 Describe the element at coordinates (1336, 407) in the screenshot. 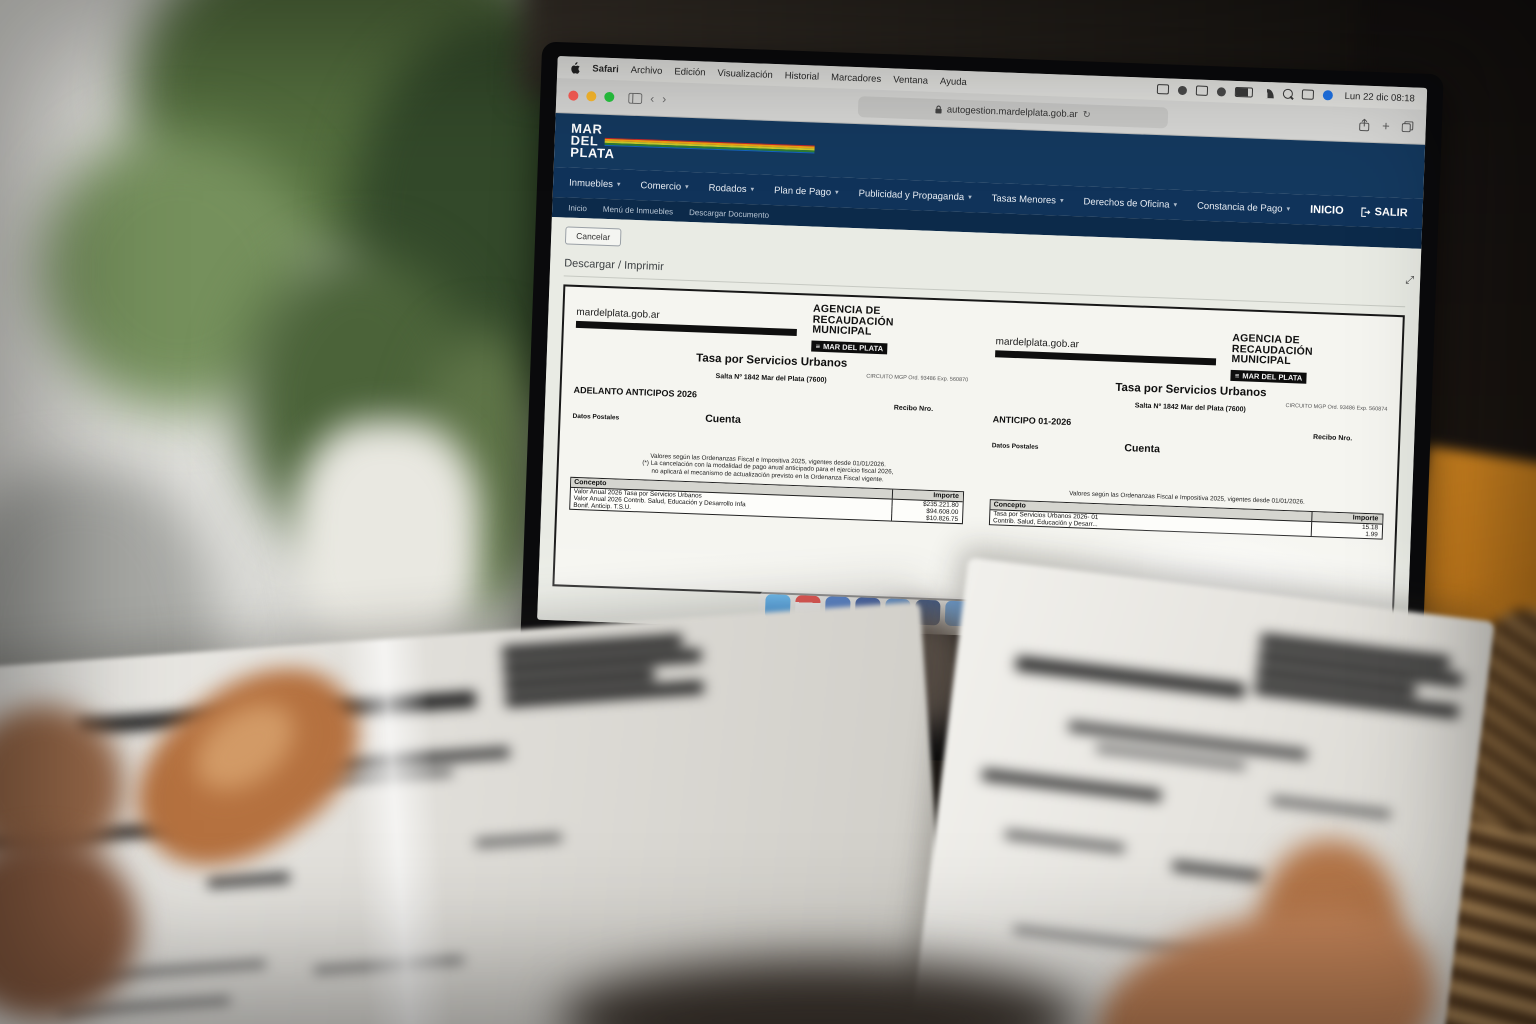

I see `receipt-circuito: CIRCUITO MGP Ord. 93486 Exp. 560874` at that location.